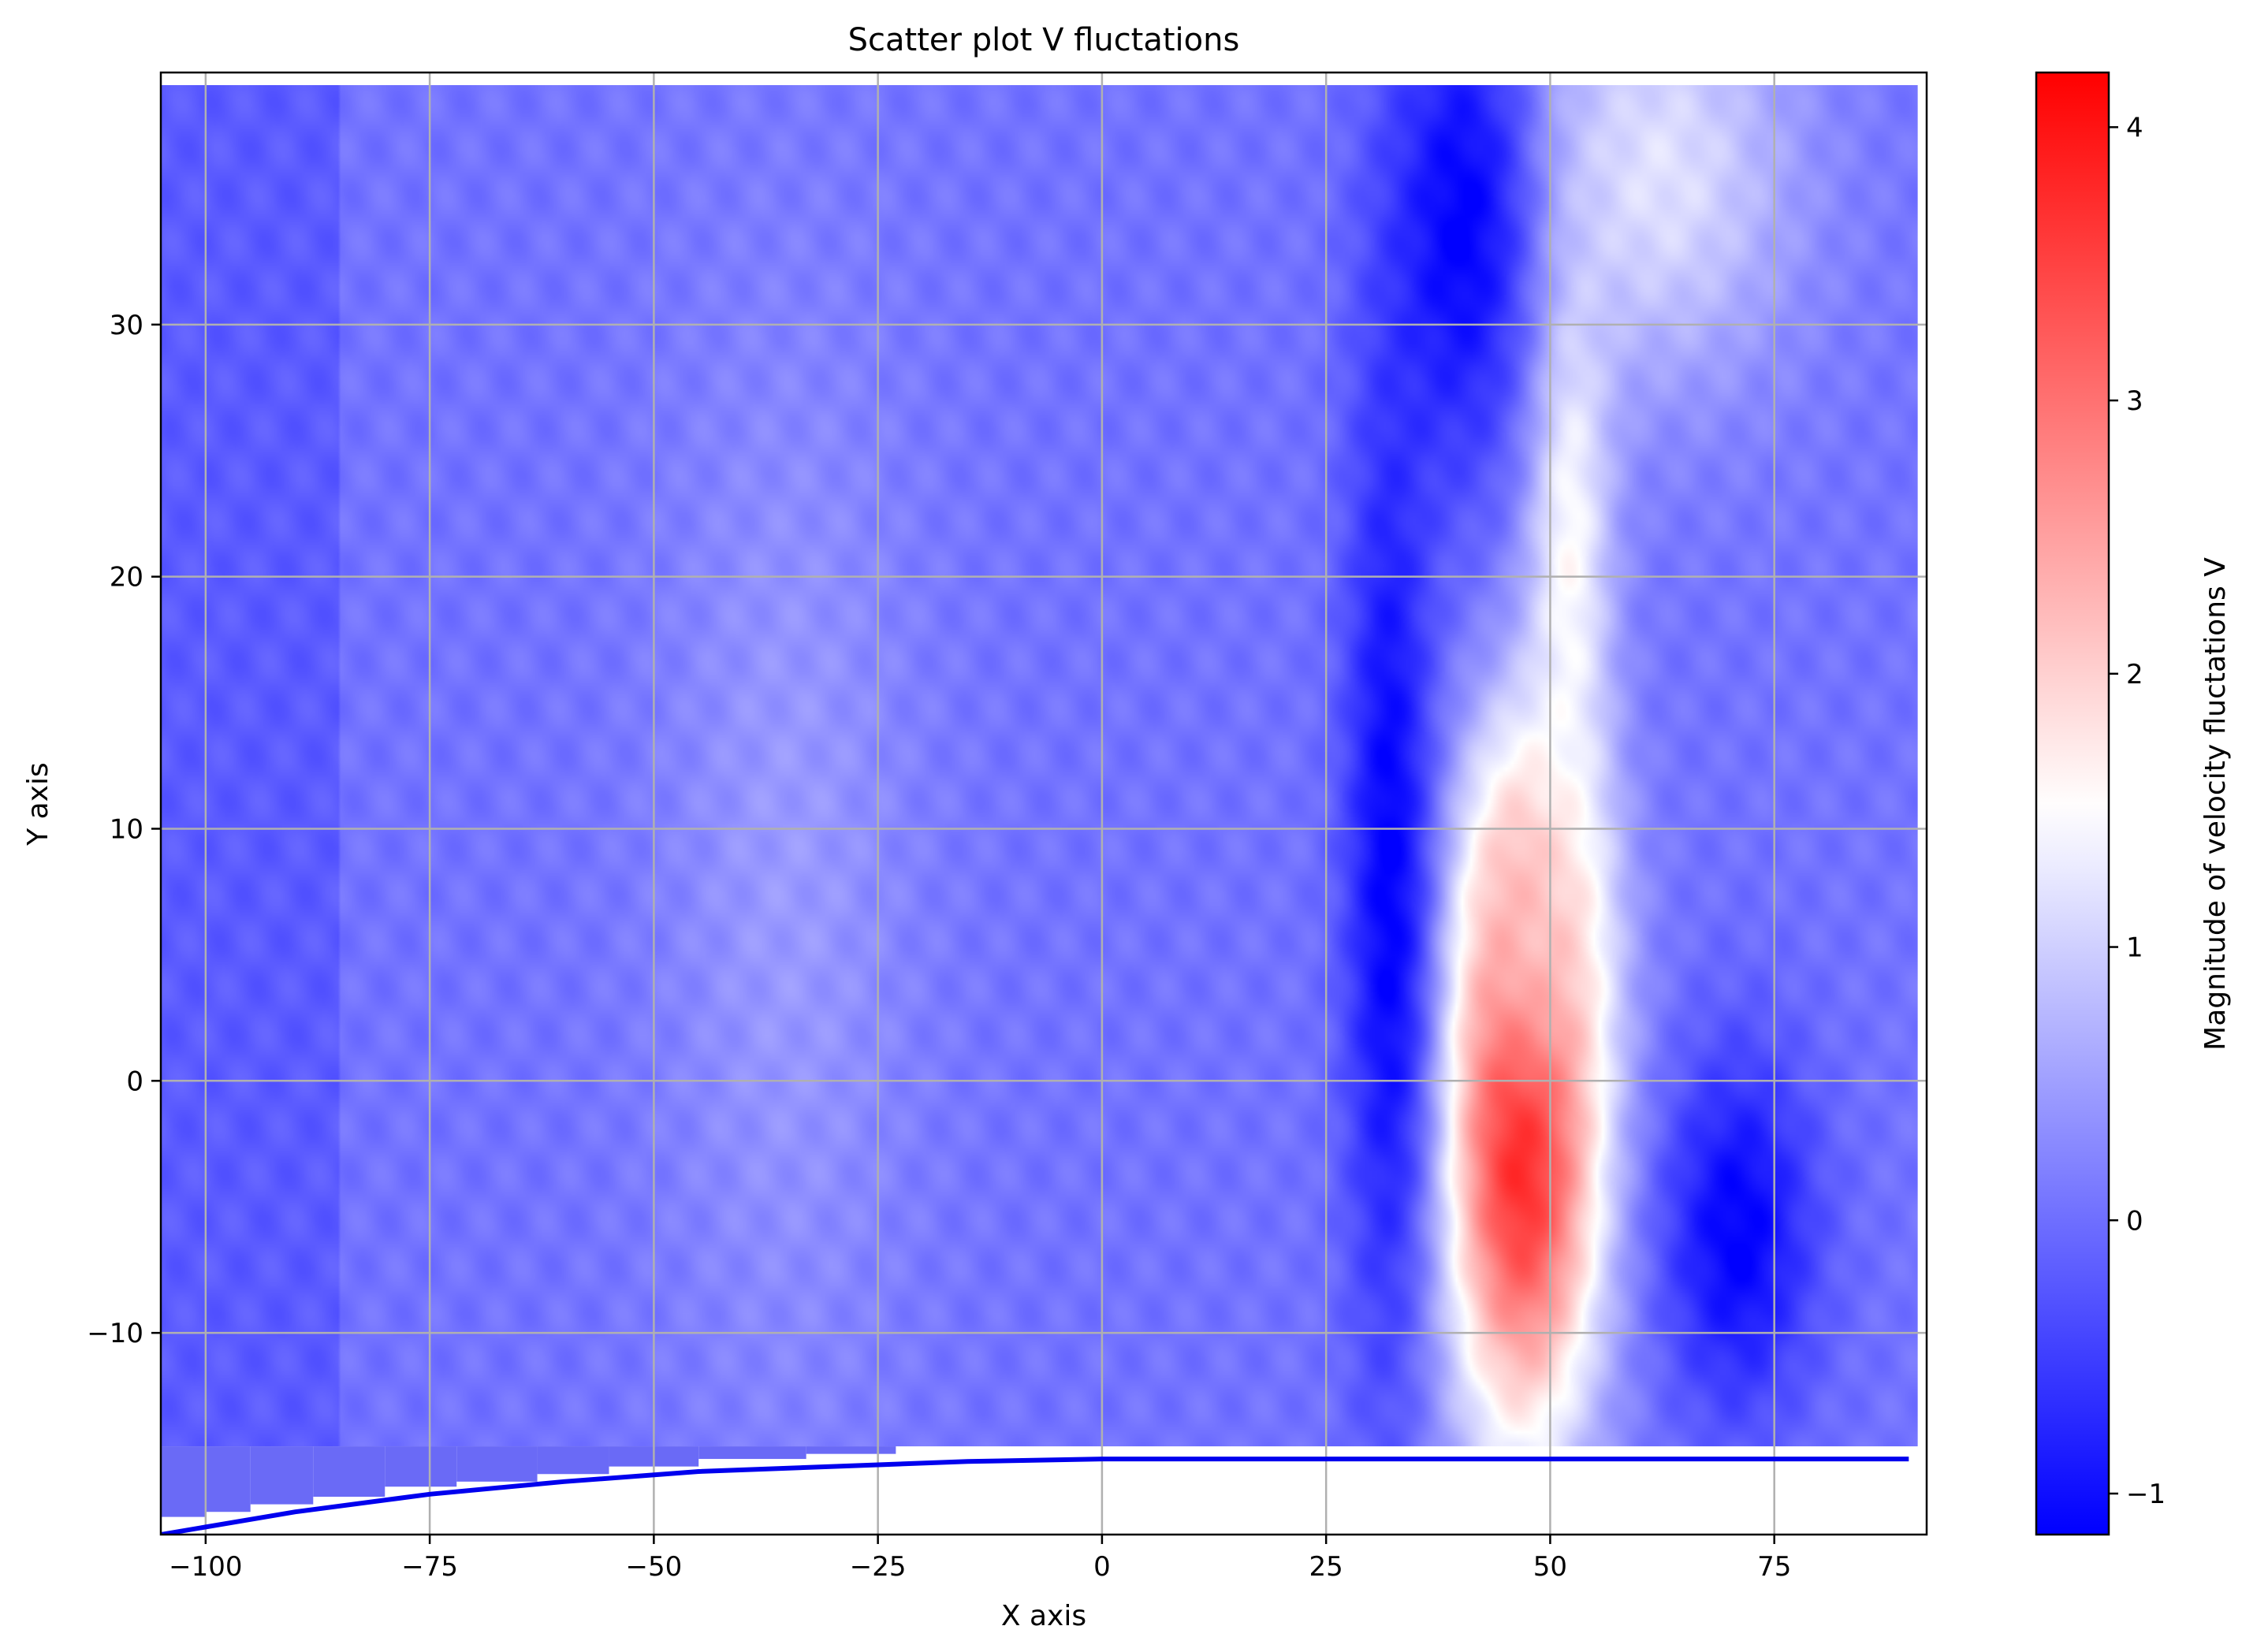 This screenshot has width=2242, height=1652. What do you see at coordinates (653, 1567) in the screenshot?
I see `x-tick-label: −50` at bounding box center [653, 1567].